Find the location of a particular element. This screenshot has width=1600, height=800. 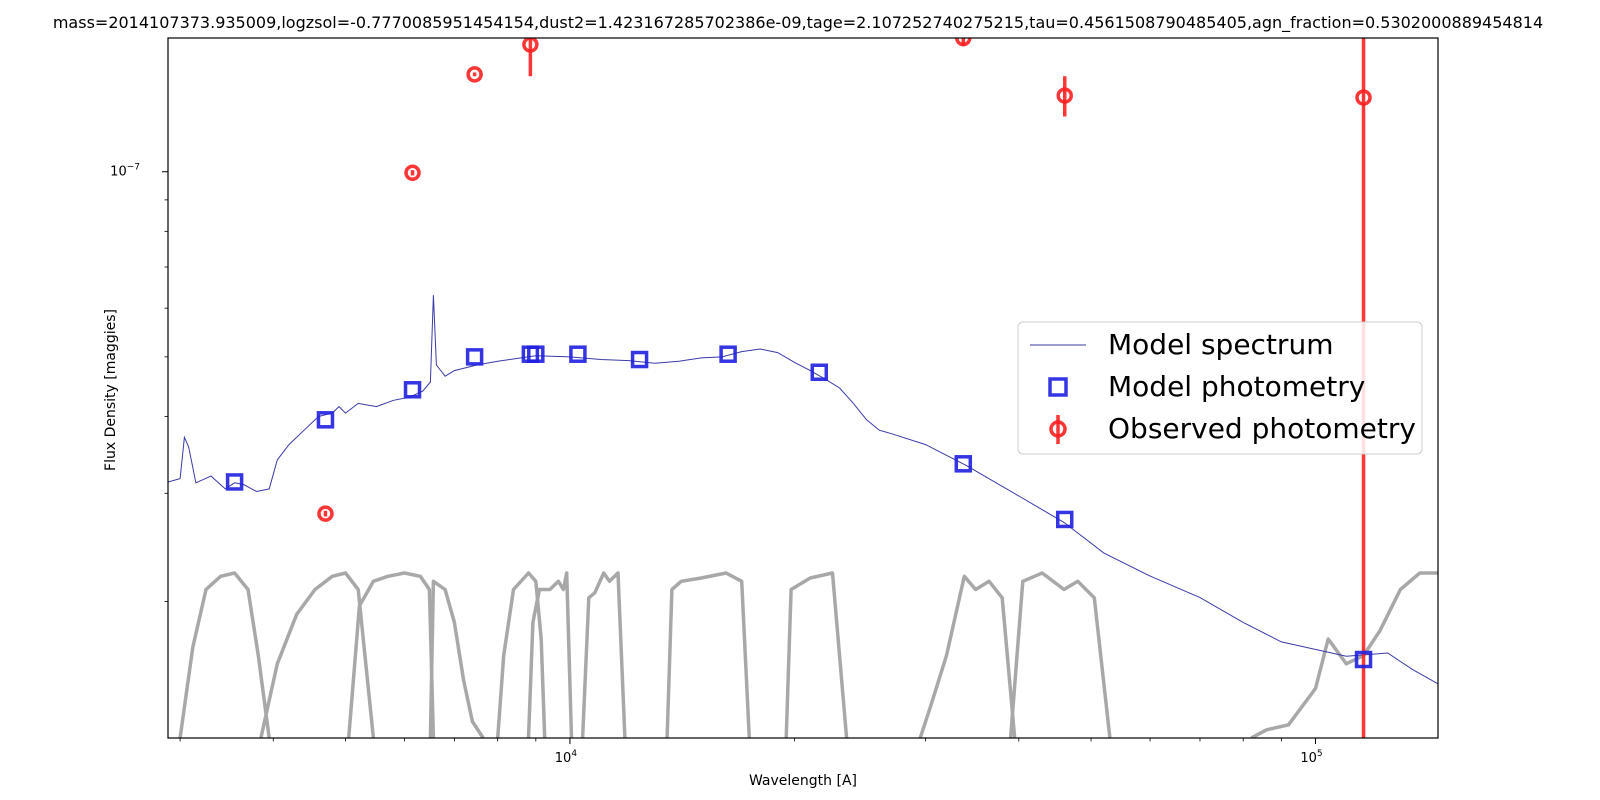

y-tick-label-1: 10−7 is located at coordinates (125, 171).